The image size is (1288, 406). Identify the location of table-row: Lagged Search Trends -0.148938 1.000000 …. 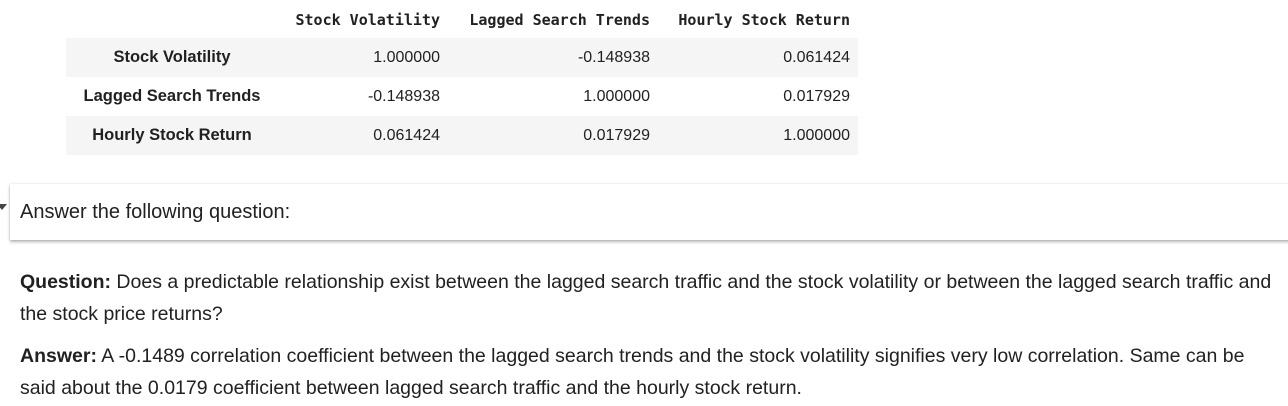
(462, 96).